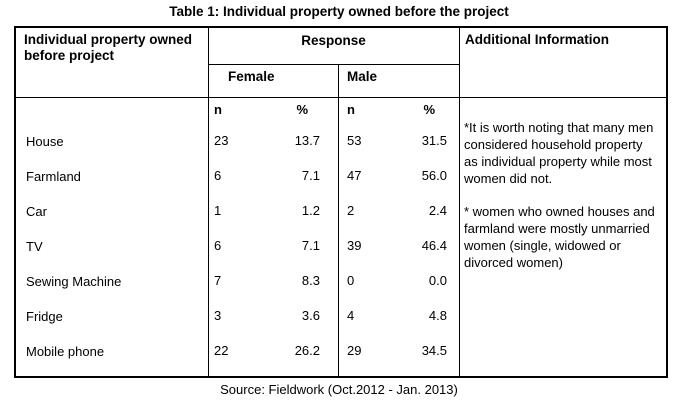 The height and width of the screenshot is (401, 678). What do you see at coordinates (351, 280) in the screenshot?
I see `male-n-value: 0` at bounding box center [351, 280].